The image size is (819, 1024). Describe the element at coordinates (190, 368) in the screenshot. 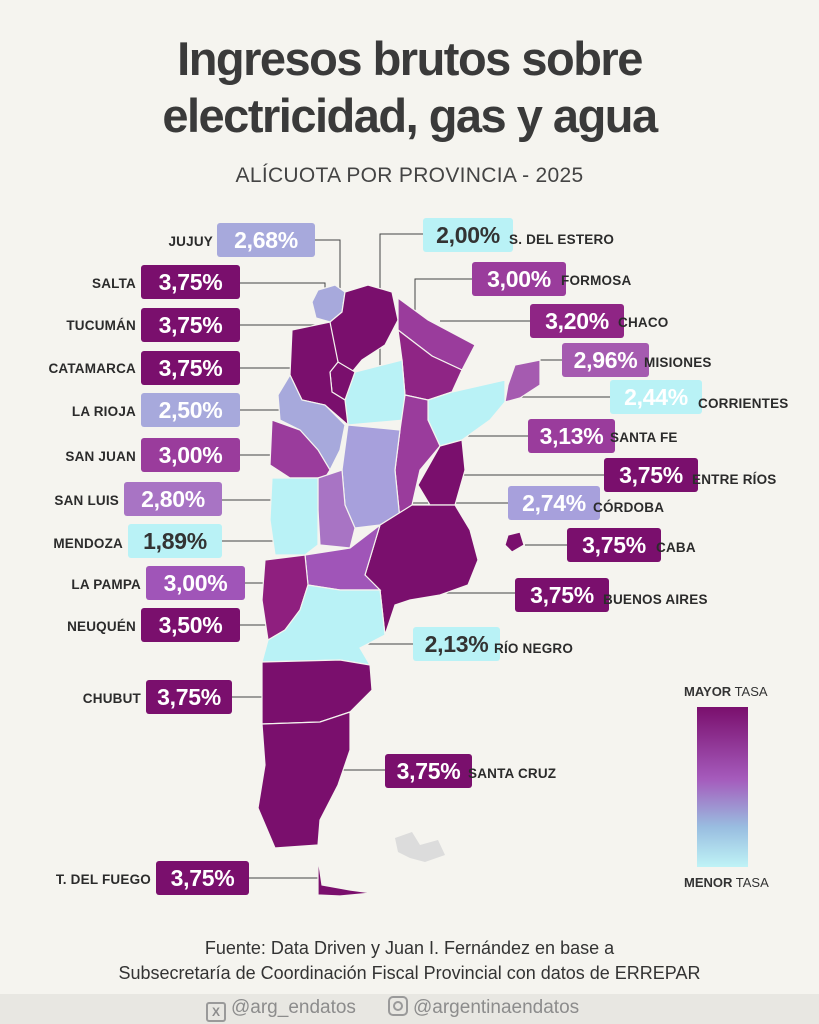

I see `rate-badge-catamarca: 3,75%` at that location.